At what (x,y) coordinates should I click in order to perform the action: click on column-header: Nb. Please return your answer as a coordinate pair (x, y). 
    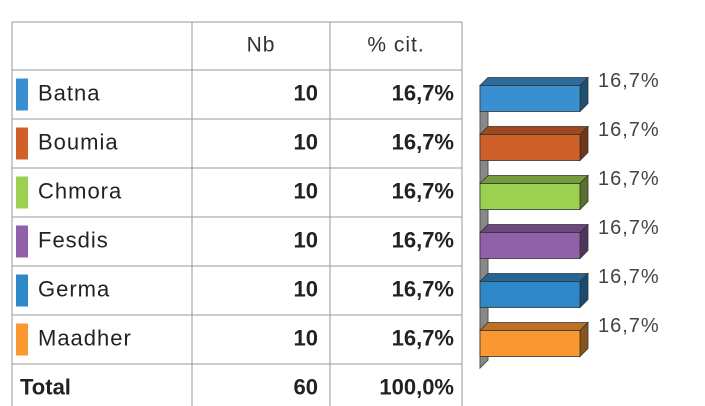
    Looking at the image, I should click on (261, 45).